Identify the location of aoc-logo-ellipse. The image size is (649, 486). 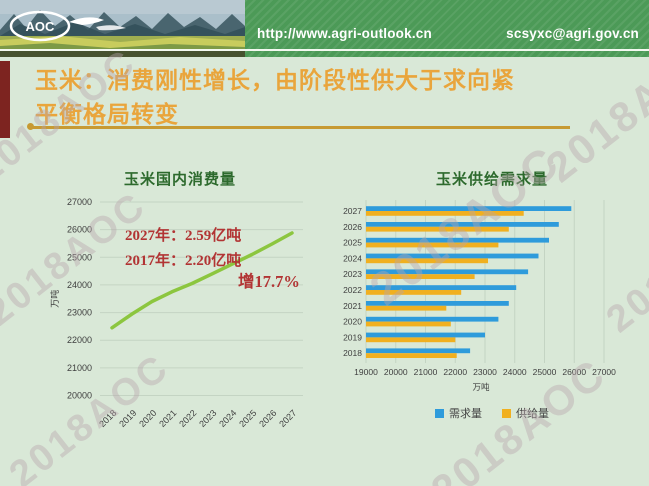
(40, 26).